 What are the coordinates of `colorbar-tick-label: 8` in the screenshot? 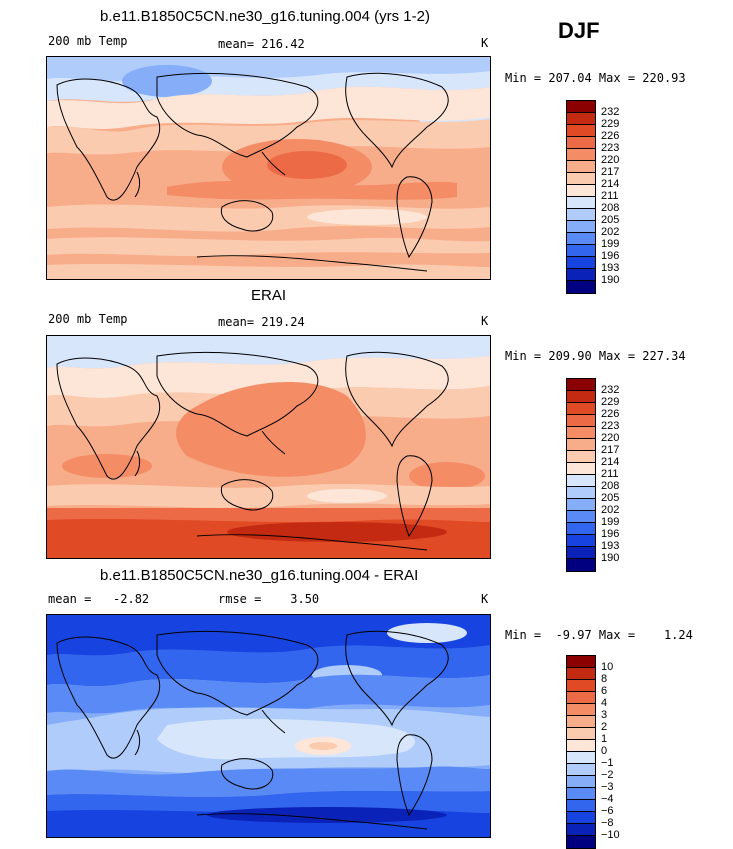 It's located at (604, 679).